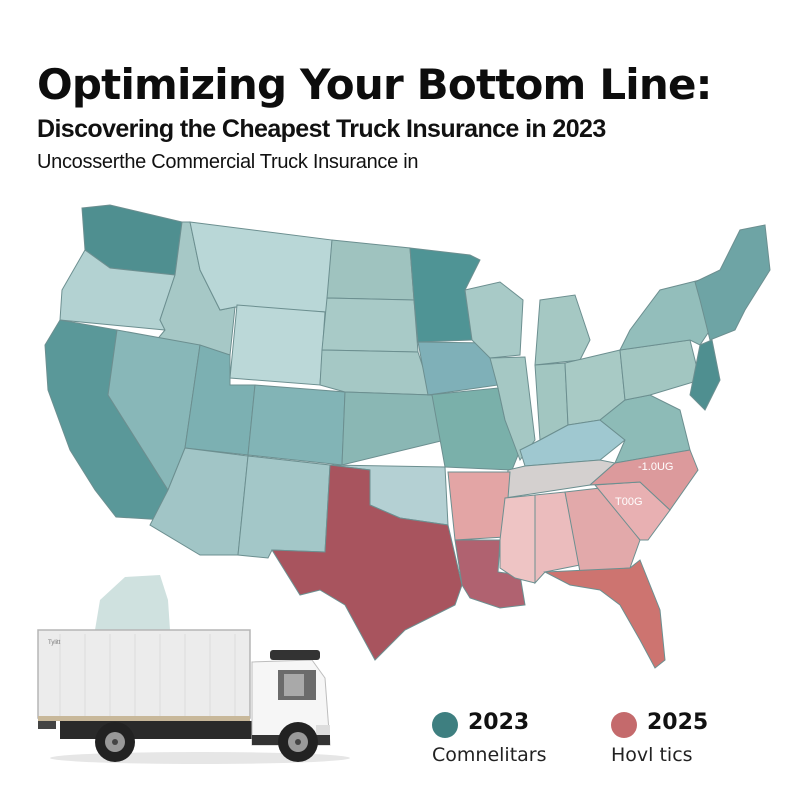  Describe the element at coordinates (652, 755) in the screenshot. I see `legend-description: Hovl tics` at that location.